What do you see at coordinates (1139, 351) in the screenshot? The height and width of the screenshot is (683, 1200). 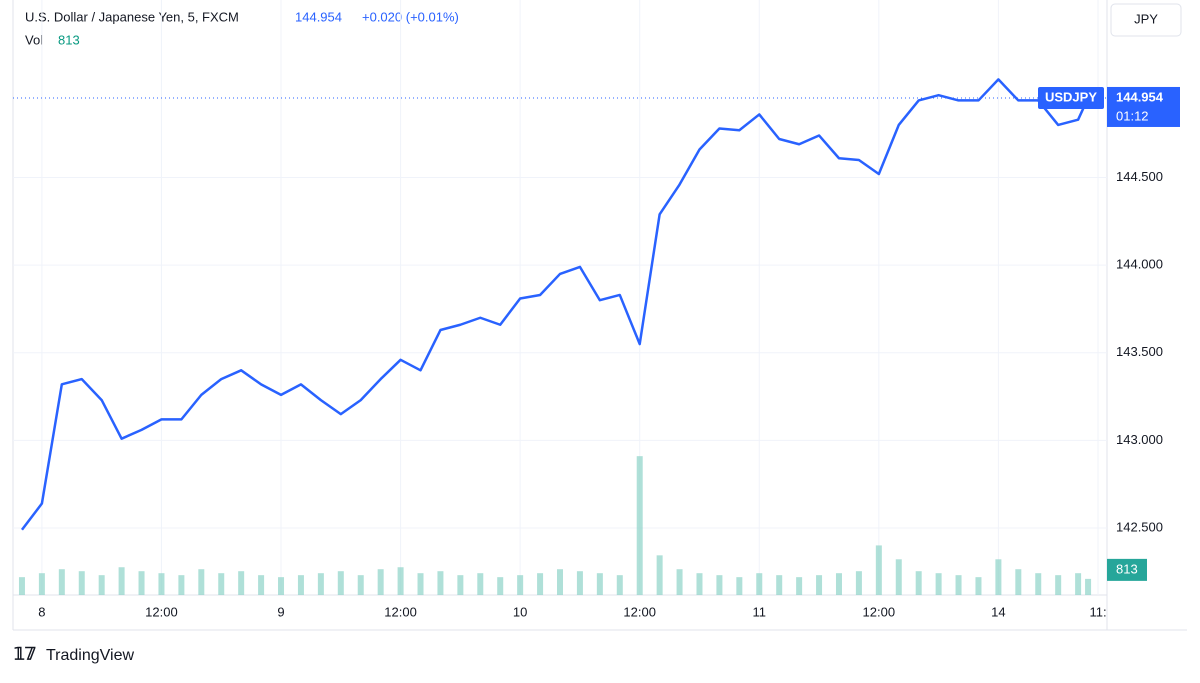 I see `y-tick-label: 143.500` at bounding box center [1139, 351].